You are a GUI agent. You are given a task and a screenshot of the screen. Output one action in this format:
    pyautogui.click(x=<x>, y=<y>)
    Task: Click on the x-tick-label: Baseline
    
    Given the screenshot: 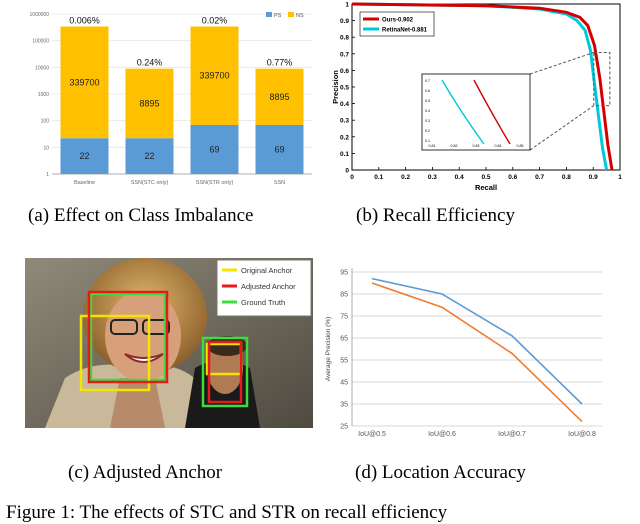 What is the action you would take?
    pyautogui.click(x=84, y=183)
    